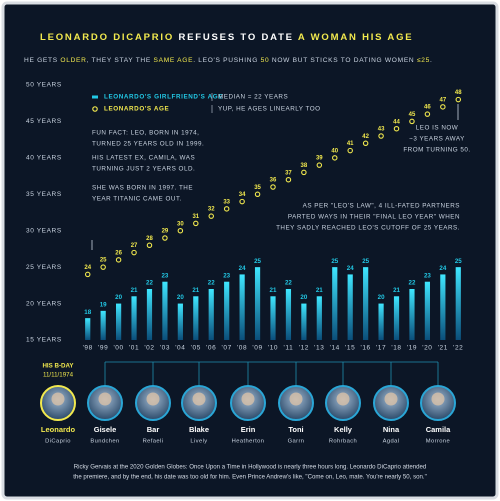 This screenshot has height=501, width=500. What do you see at coordinates (145, 133) in the screenshot?
I see `annotation: FUN FACT: LEO, BORN IN 1974,` at bounding box center [145, 133].